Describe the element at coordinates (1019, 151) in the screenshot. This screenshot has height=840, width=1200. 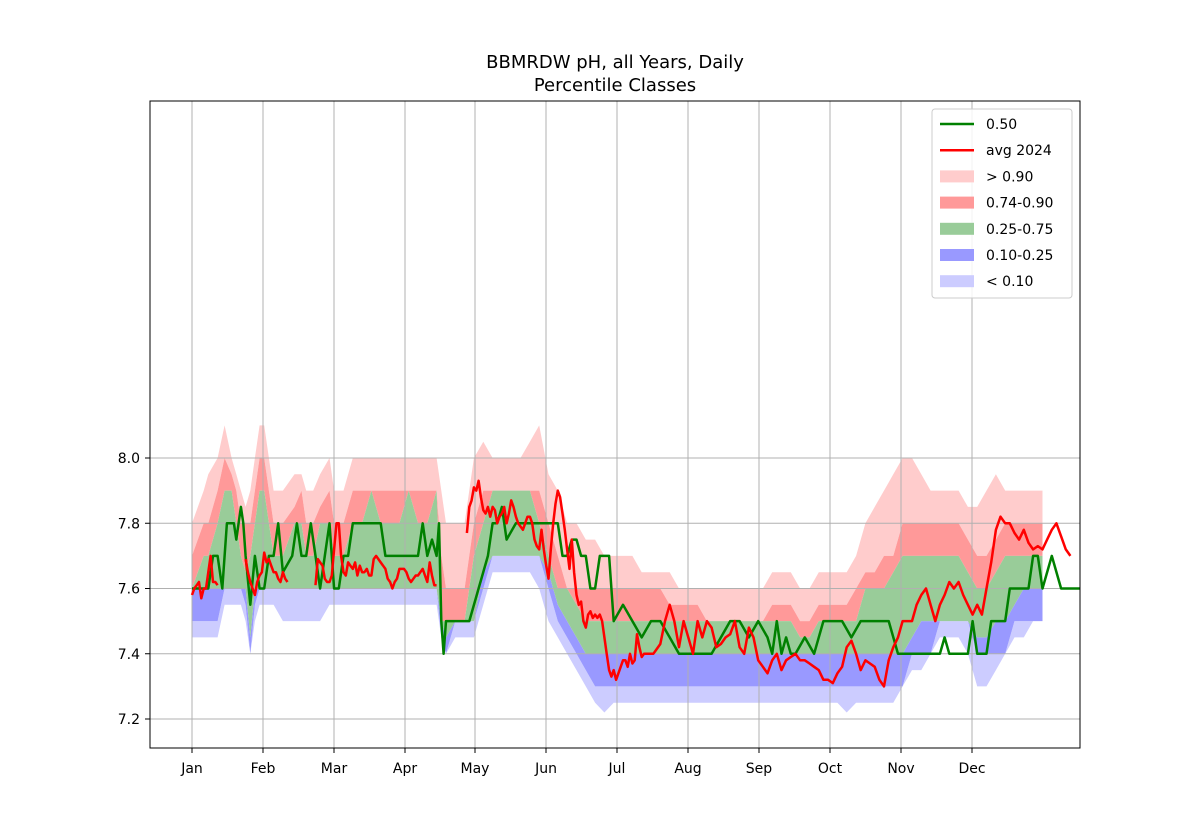
I see `legend-label: avg 2024` at that location.